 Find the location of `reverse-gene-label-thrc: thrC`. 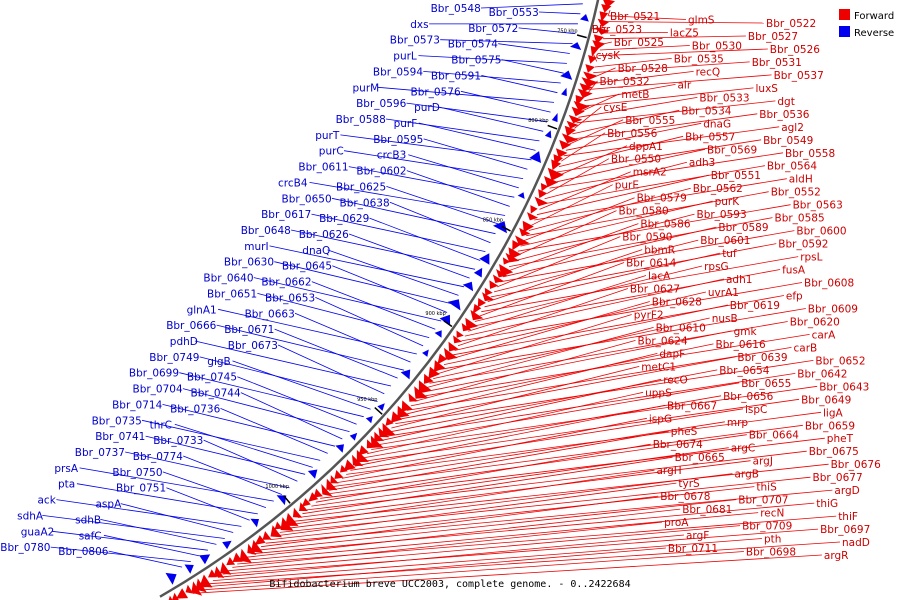

reverse-gene-label-thrc: thrC is located at coordinates (161, 425).